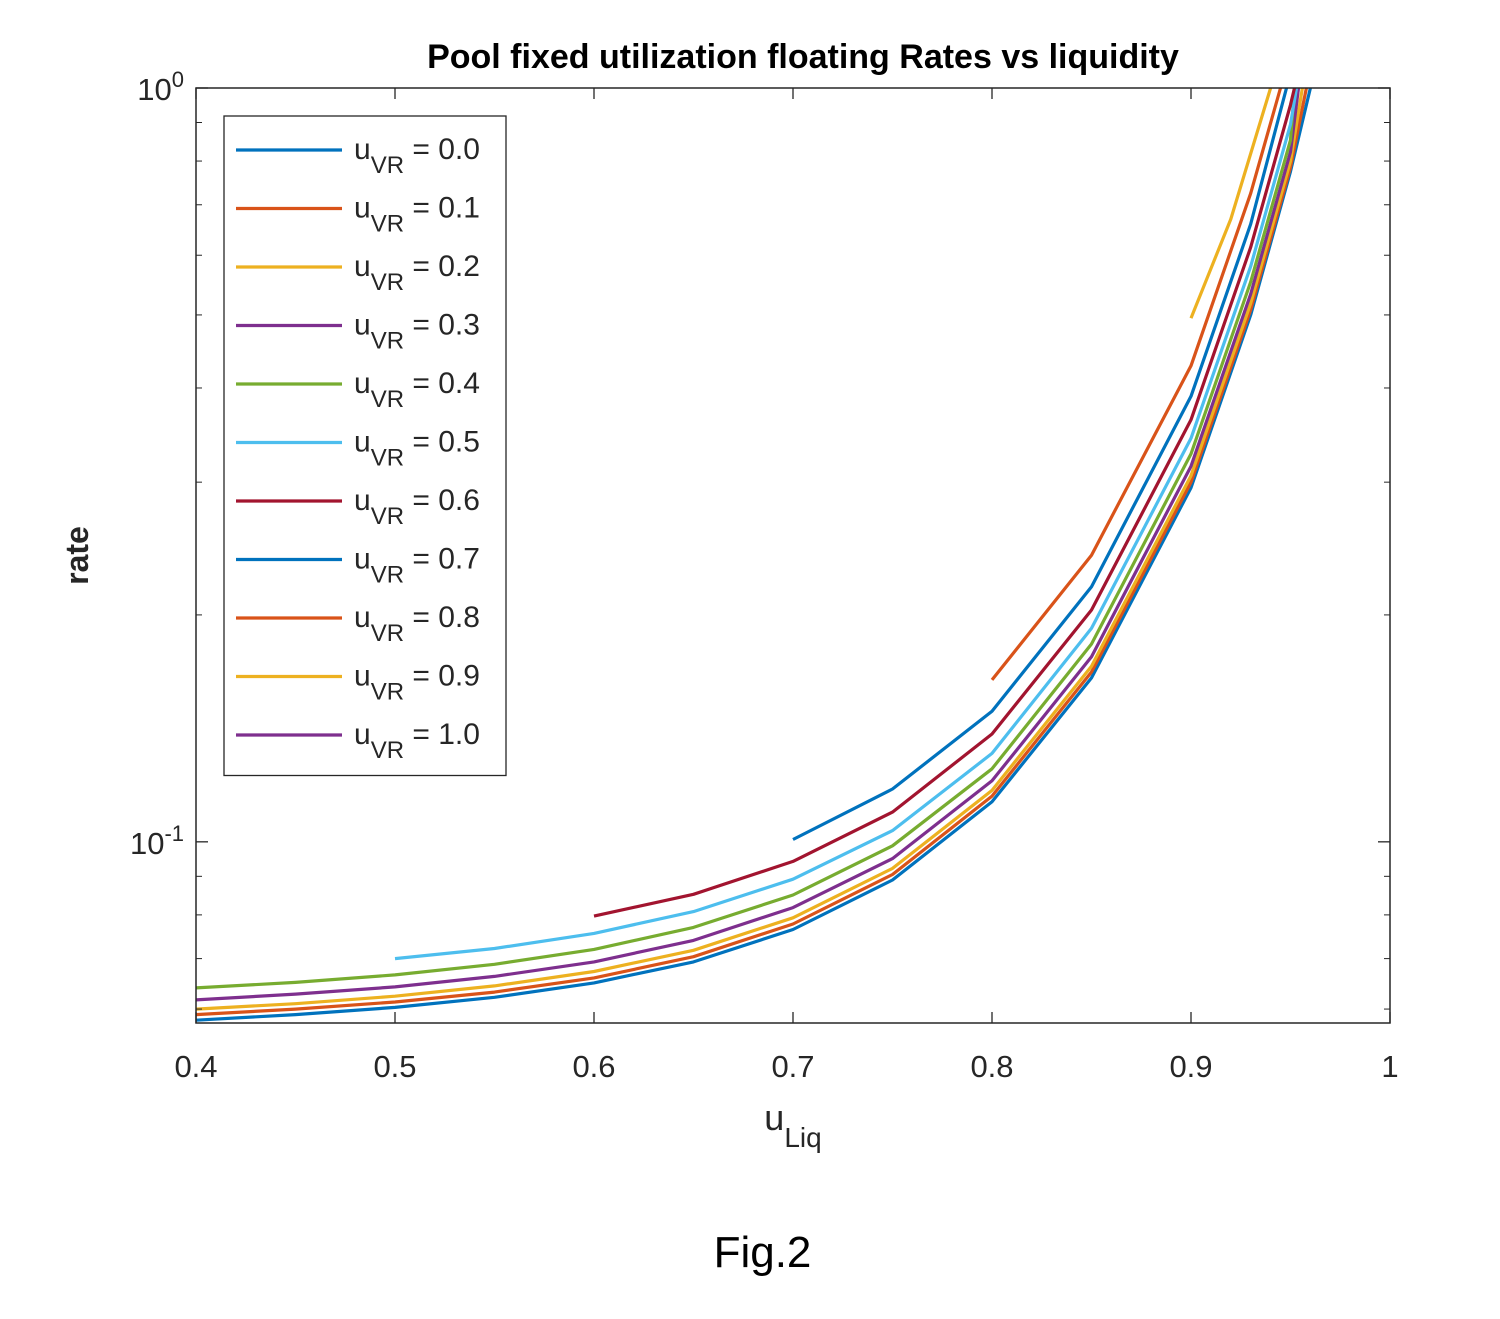 The image size is (1500, 1319). Describe the element at coordinates (792, 1125) in the screenshot. I see `x-axis-label: uLiq` at that location.